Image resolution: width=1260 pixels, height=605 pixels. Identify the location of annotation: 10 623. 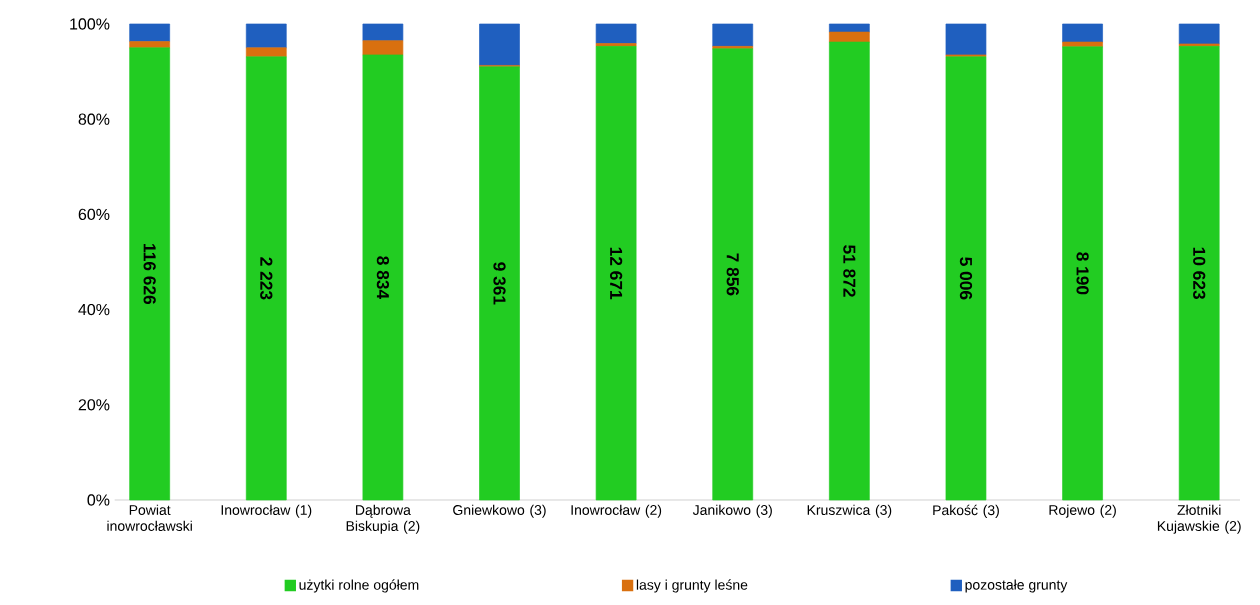
(1199, 273).